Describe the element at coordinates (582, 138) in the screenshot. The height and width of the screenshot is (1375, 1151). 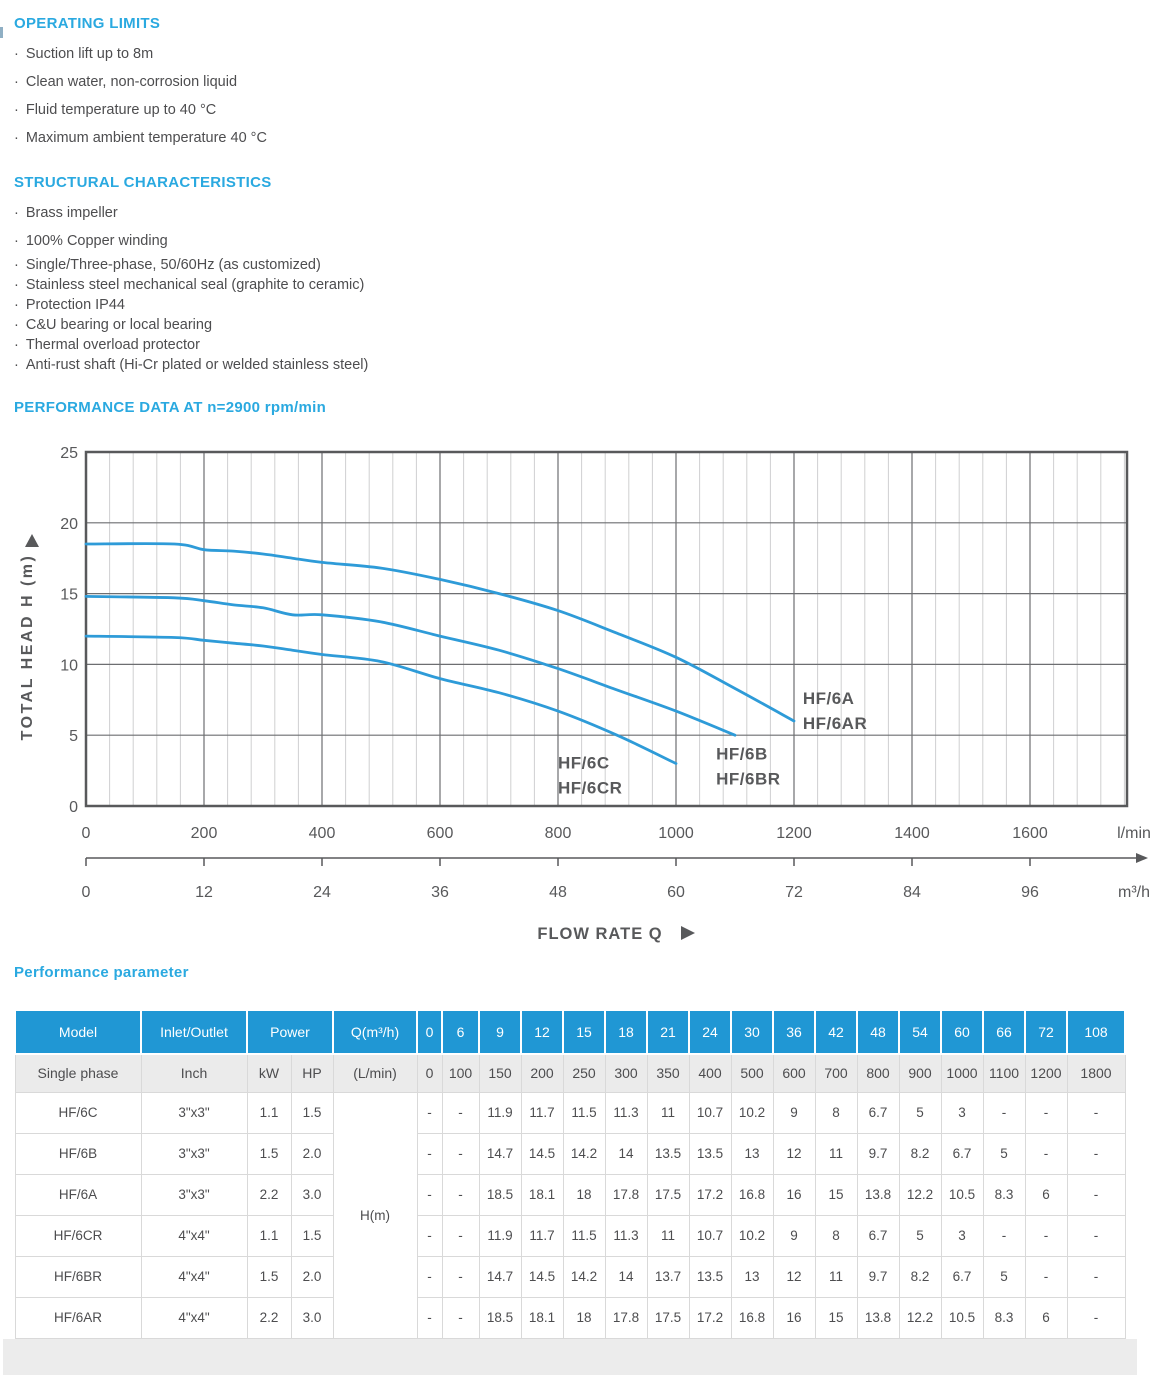
I see `bullet-item: Maximum ambient temperature 40 °C` at that location.